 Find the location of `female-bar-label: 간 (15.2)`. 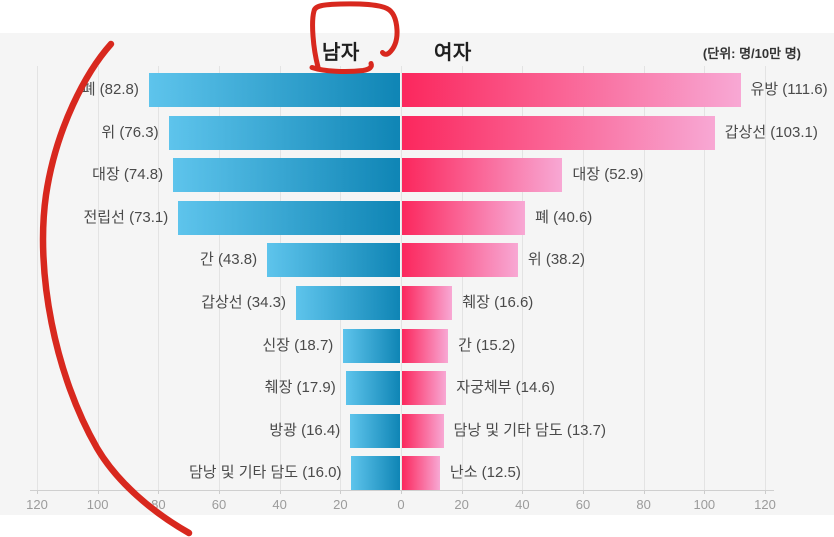

female-bar-label: 간 (15.2) is located at coordinates (487, 345).